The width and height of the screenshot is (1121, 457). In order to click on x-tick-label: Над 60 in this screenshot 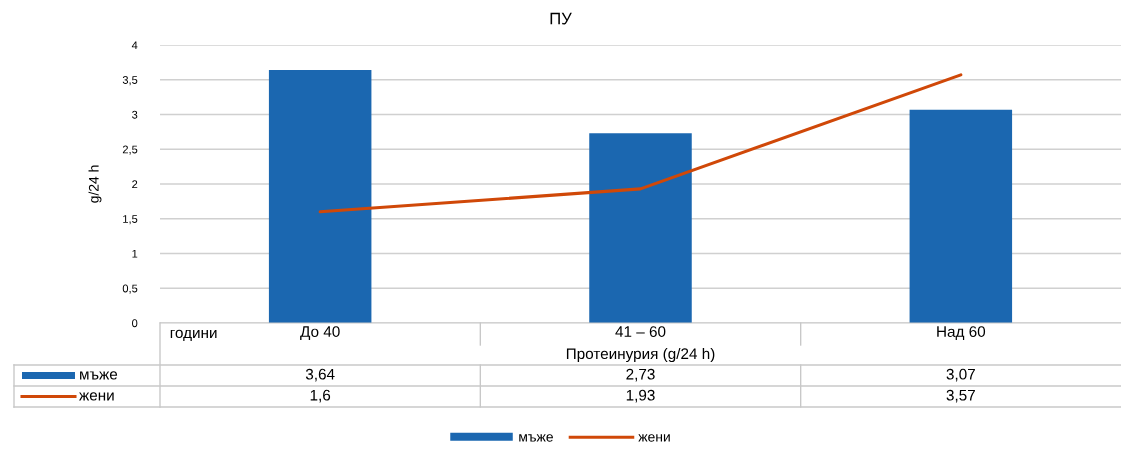, I will do `click(961, 333)`.